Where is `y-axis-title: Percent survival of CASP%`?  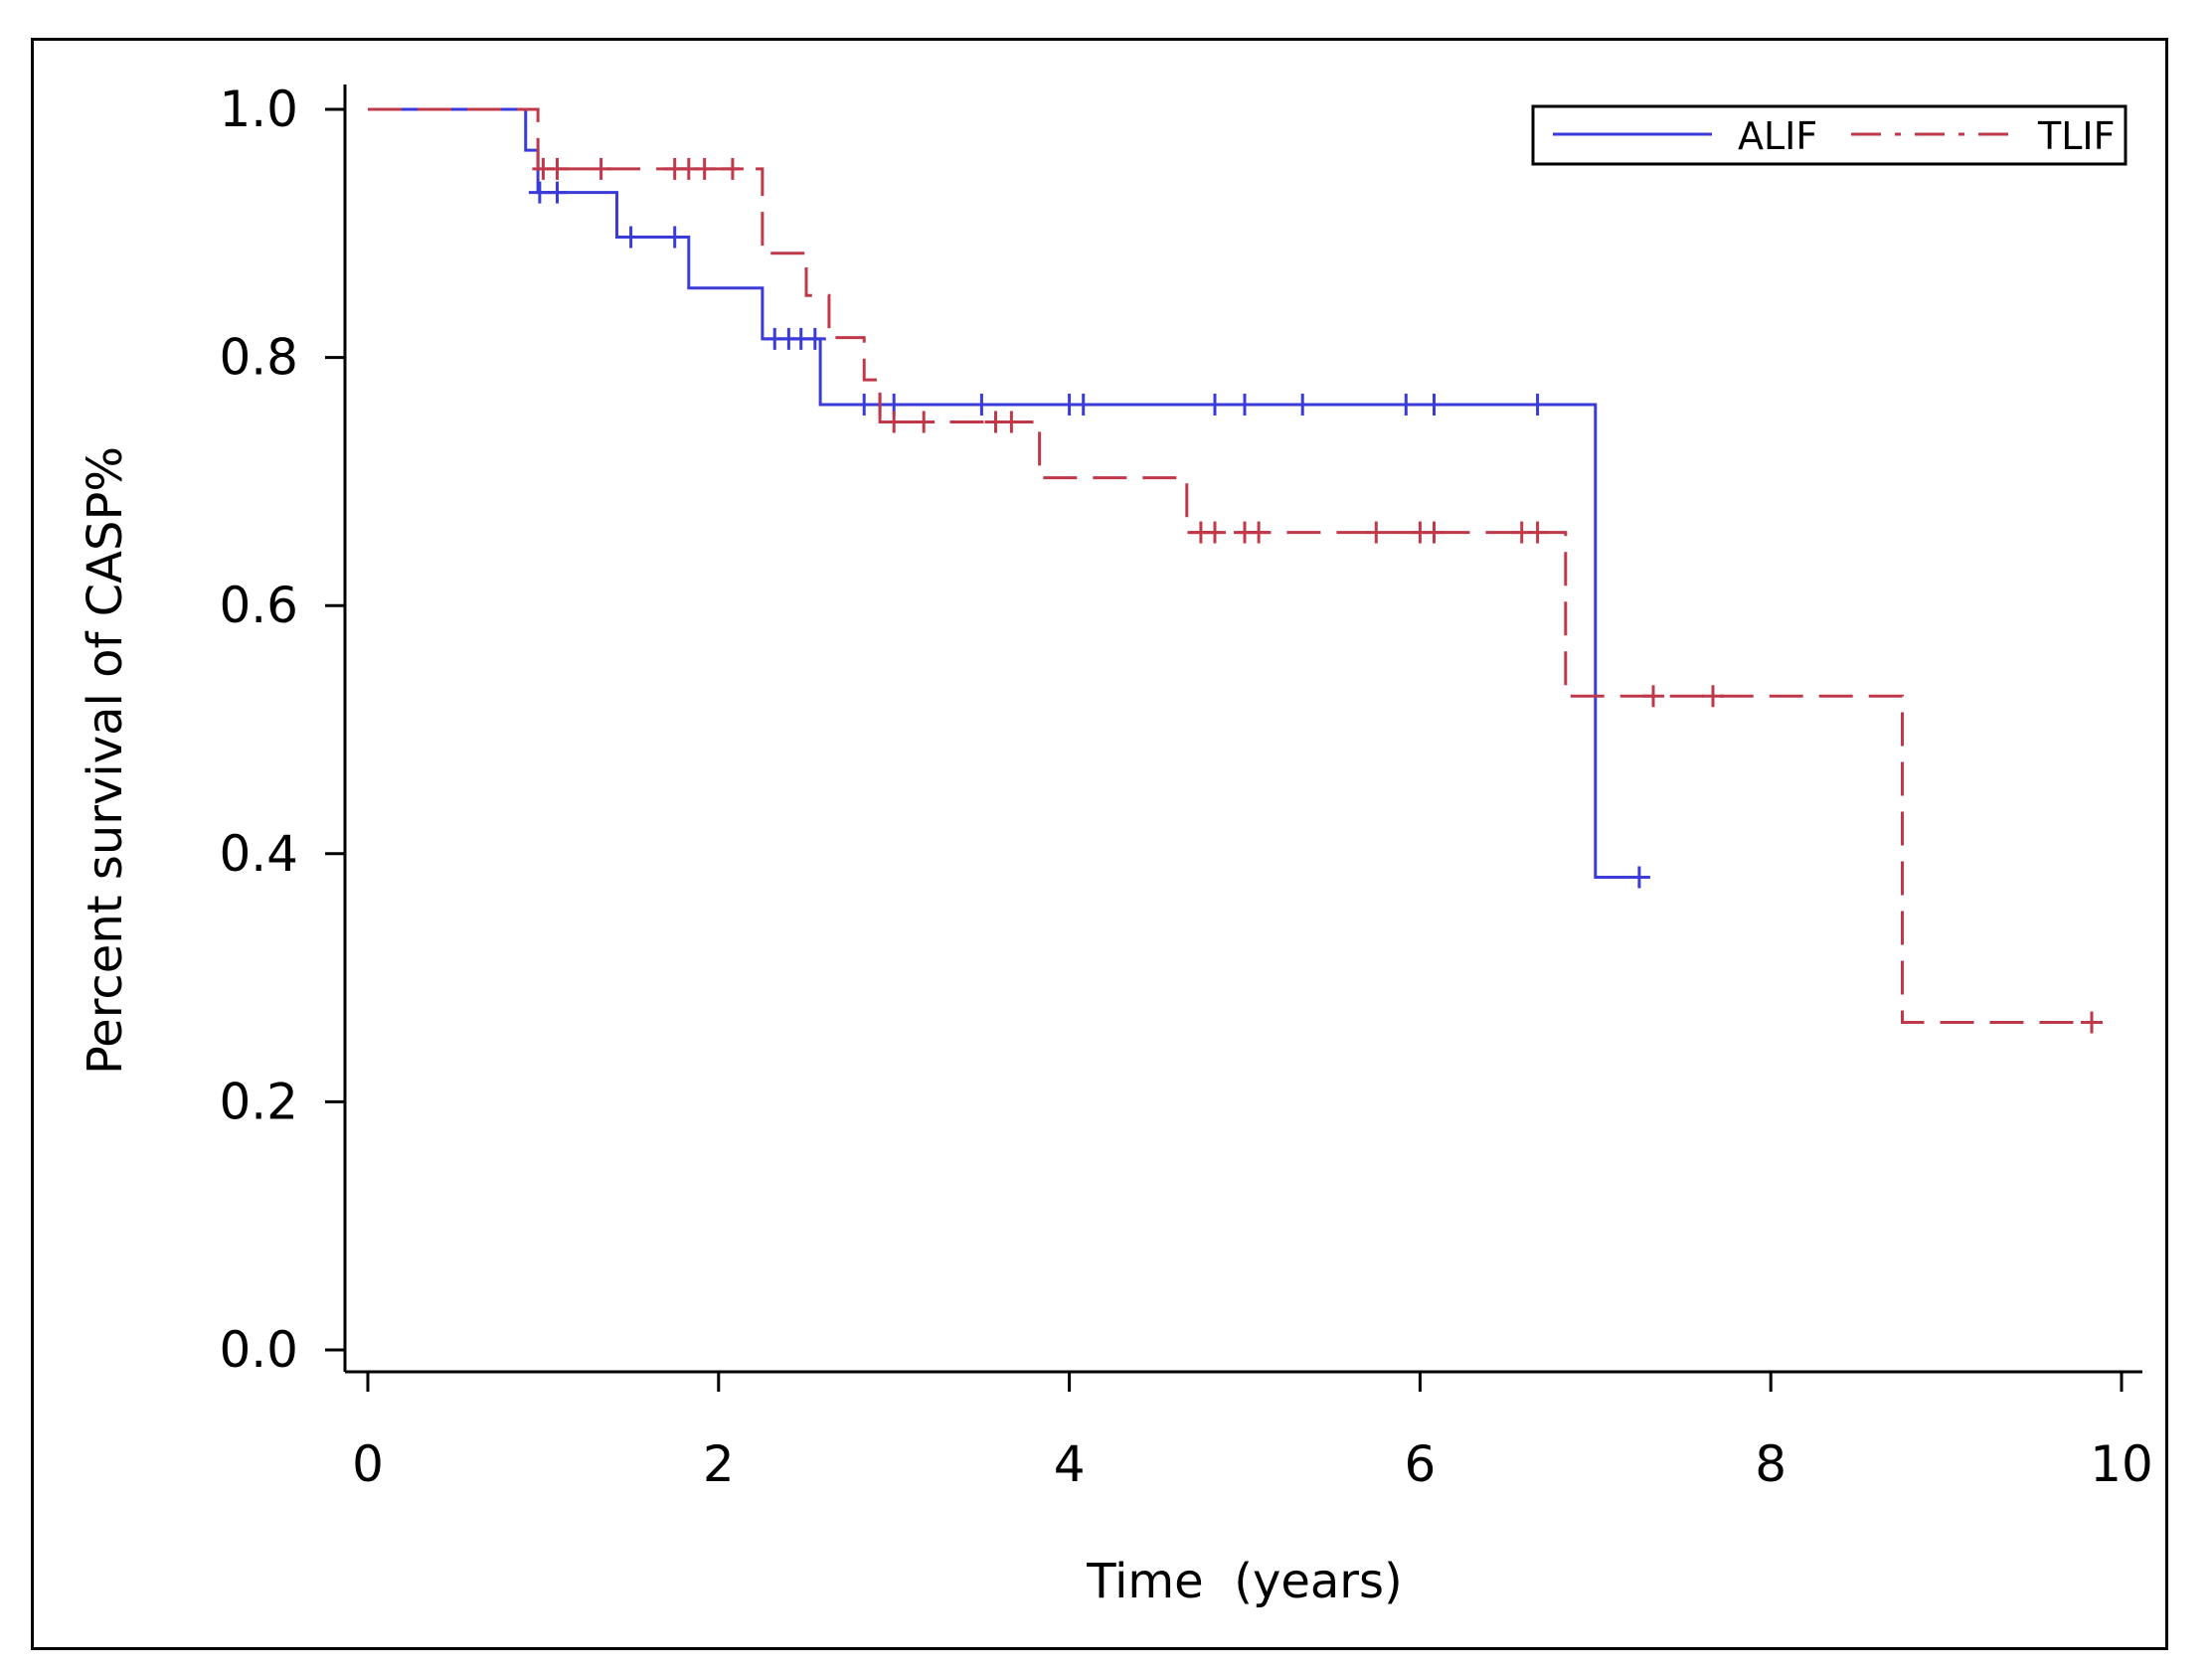
y-axis-title: Percent survival of CASP% is located at coordinates (105, 760).